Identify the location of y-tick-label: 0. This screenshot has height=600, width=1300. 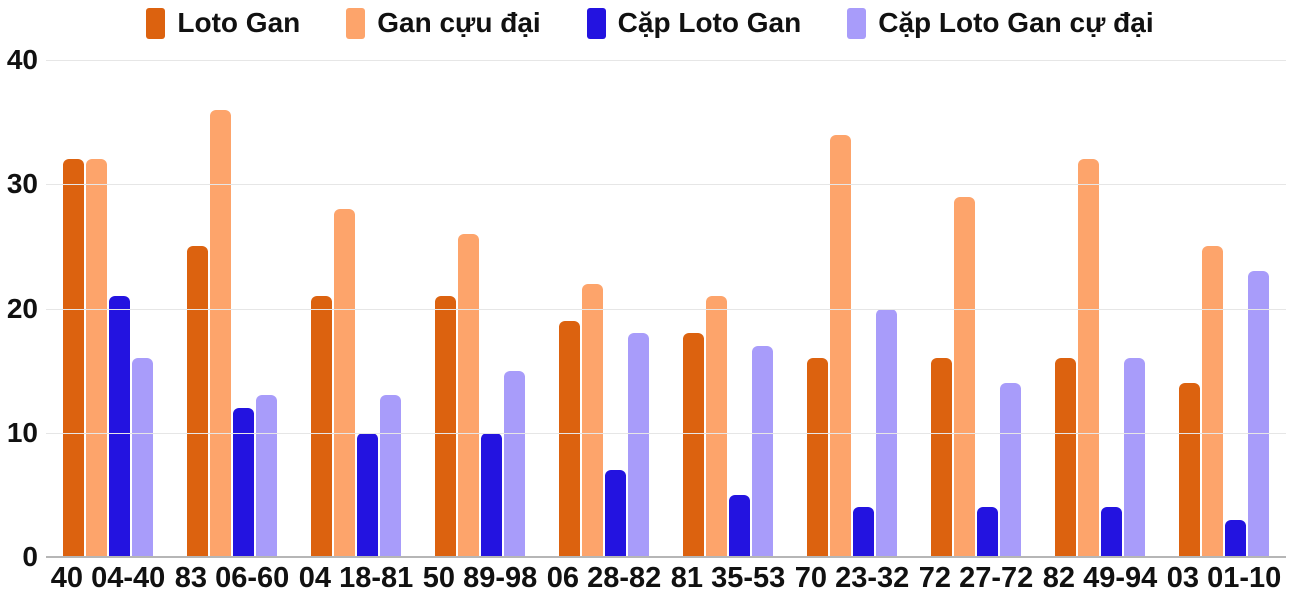
(30, 556).